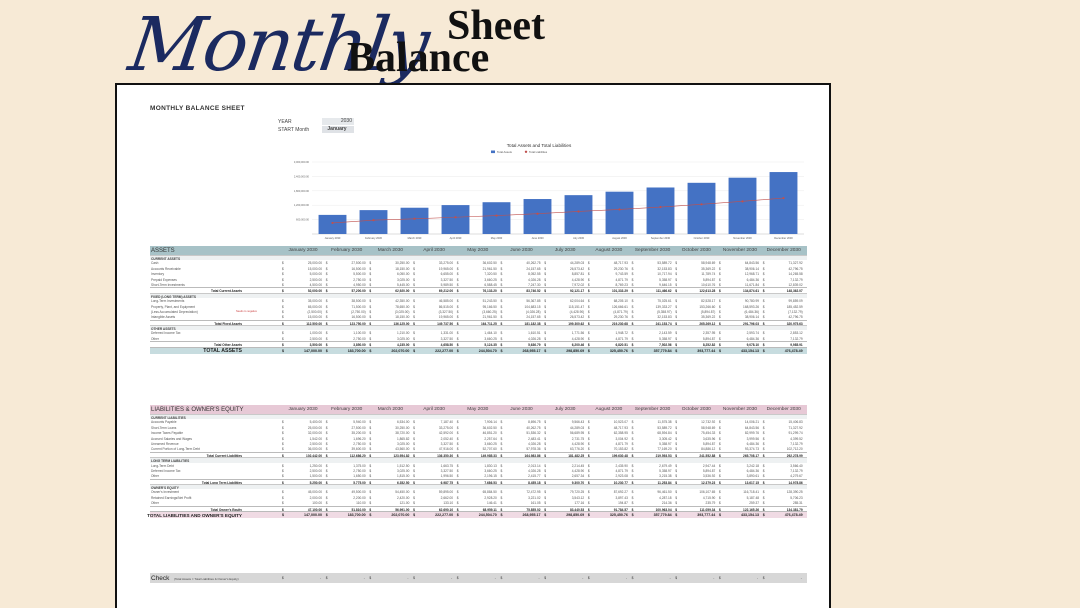 The height and width of the screenshot is (608, 1080). Describe the element at coordinates (796, 476) in the screenshot. I see `cell-value: 4,279.67` at that location.